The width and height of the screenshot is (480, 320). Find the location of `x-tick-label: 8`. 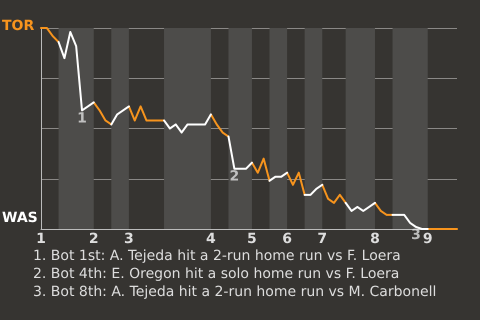

x-tick-label: 8 is located at coordinates (375, 239).